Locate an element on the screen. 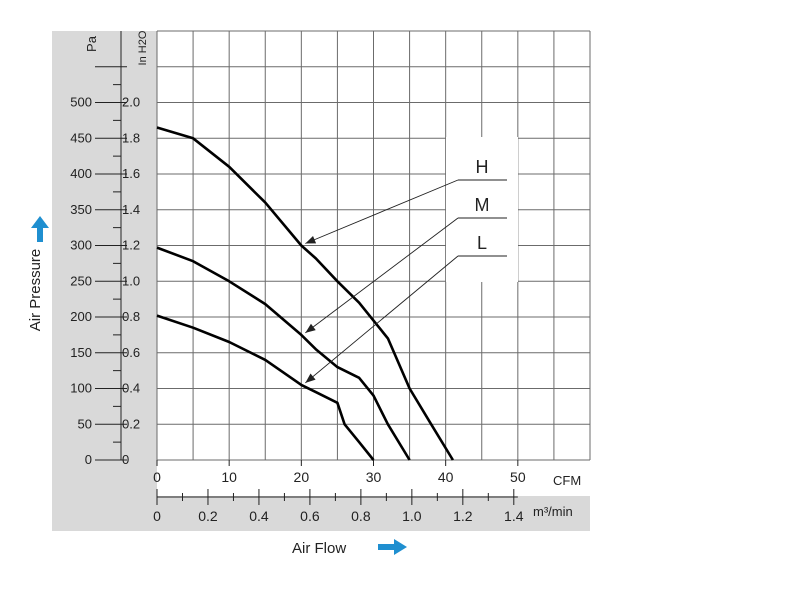  x-tick-label-secondary: 0 is located at coordinates (157, 516).